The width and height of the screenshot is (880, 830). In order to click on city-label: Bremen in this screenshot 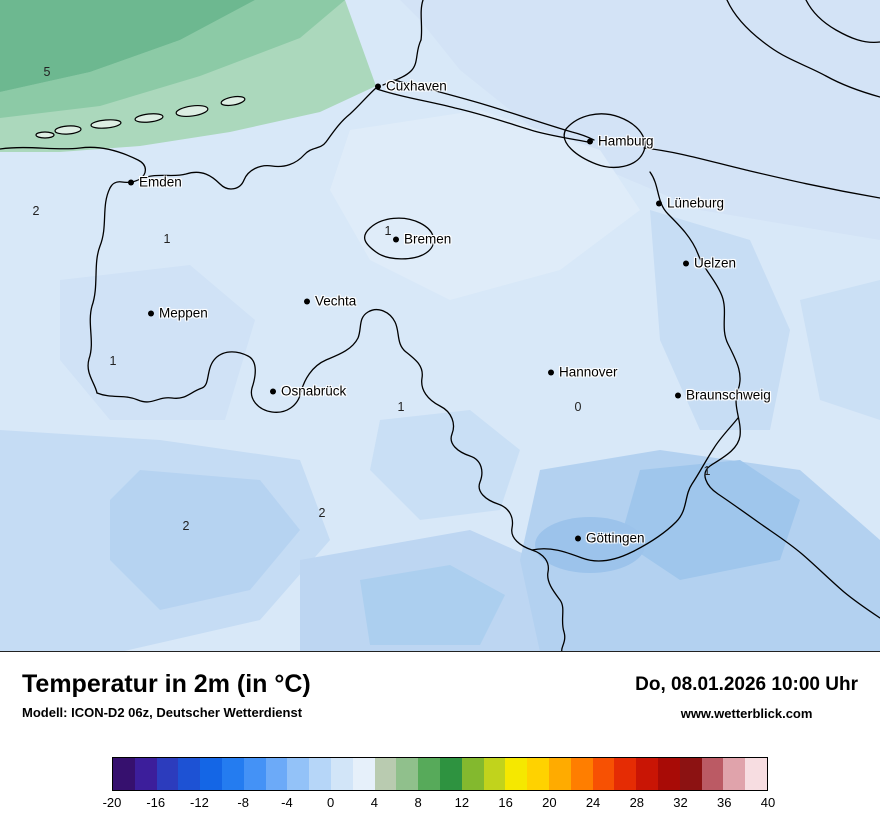, I will do `click(428, 239)`.